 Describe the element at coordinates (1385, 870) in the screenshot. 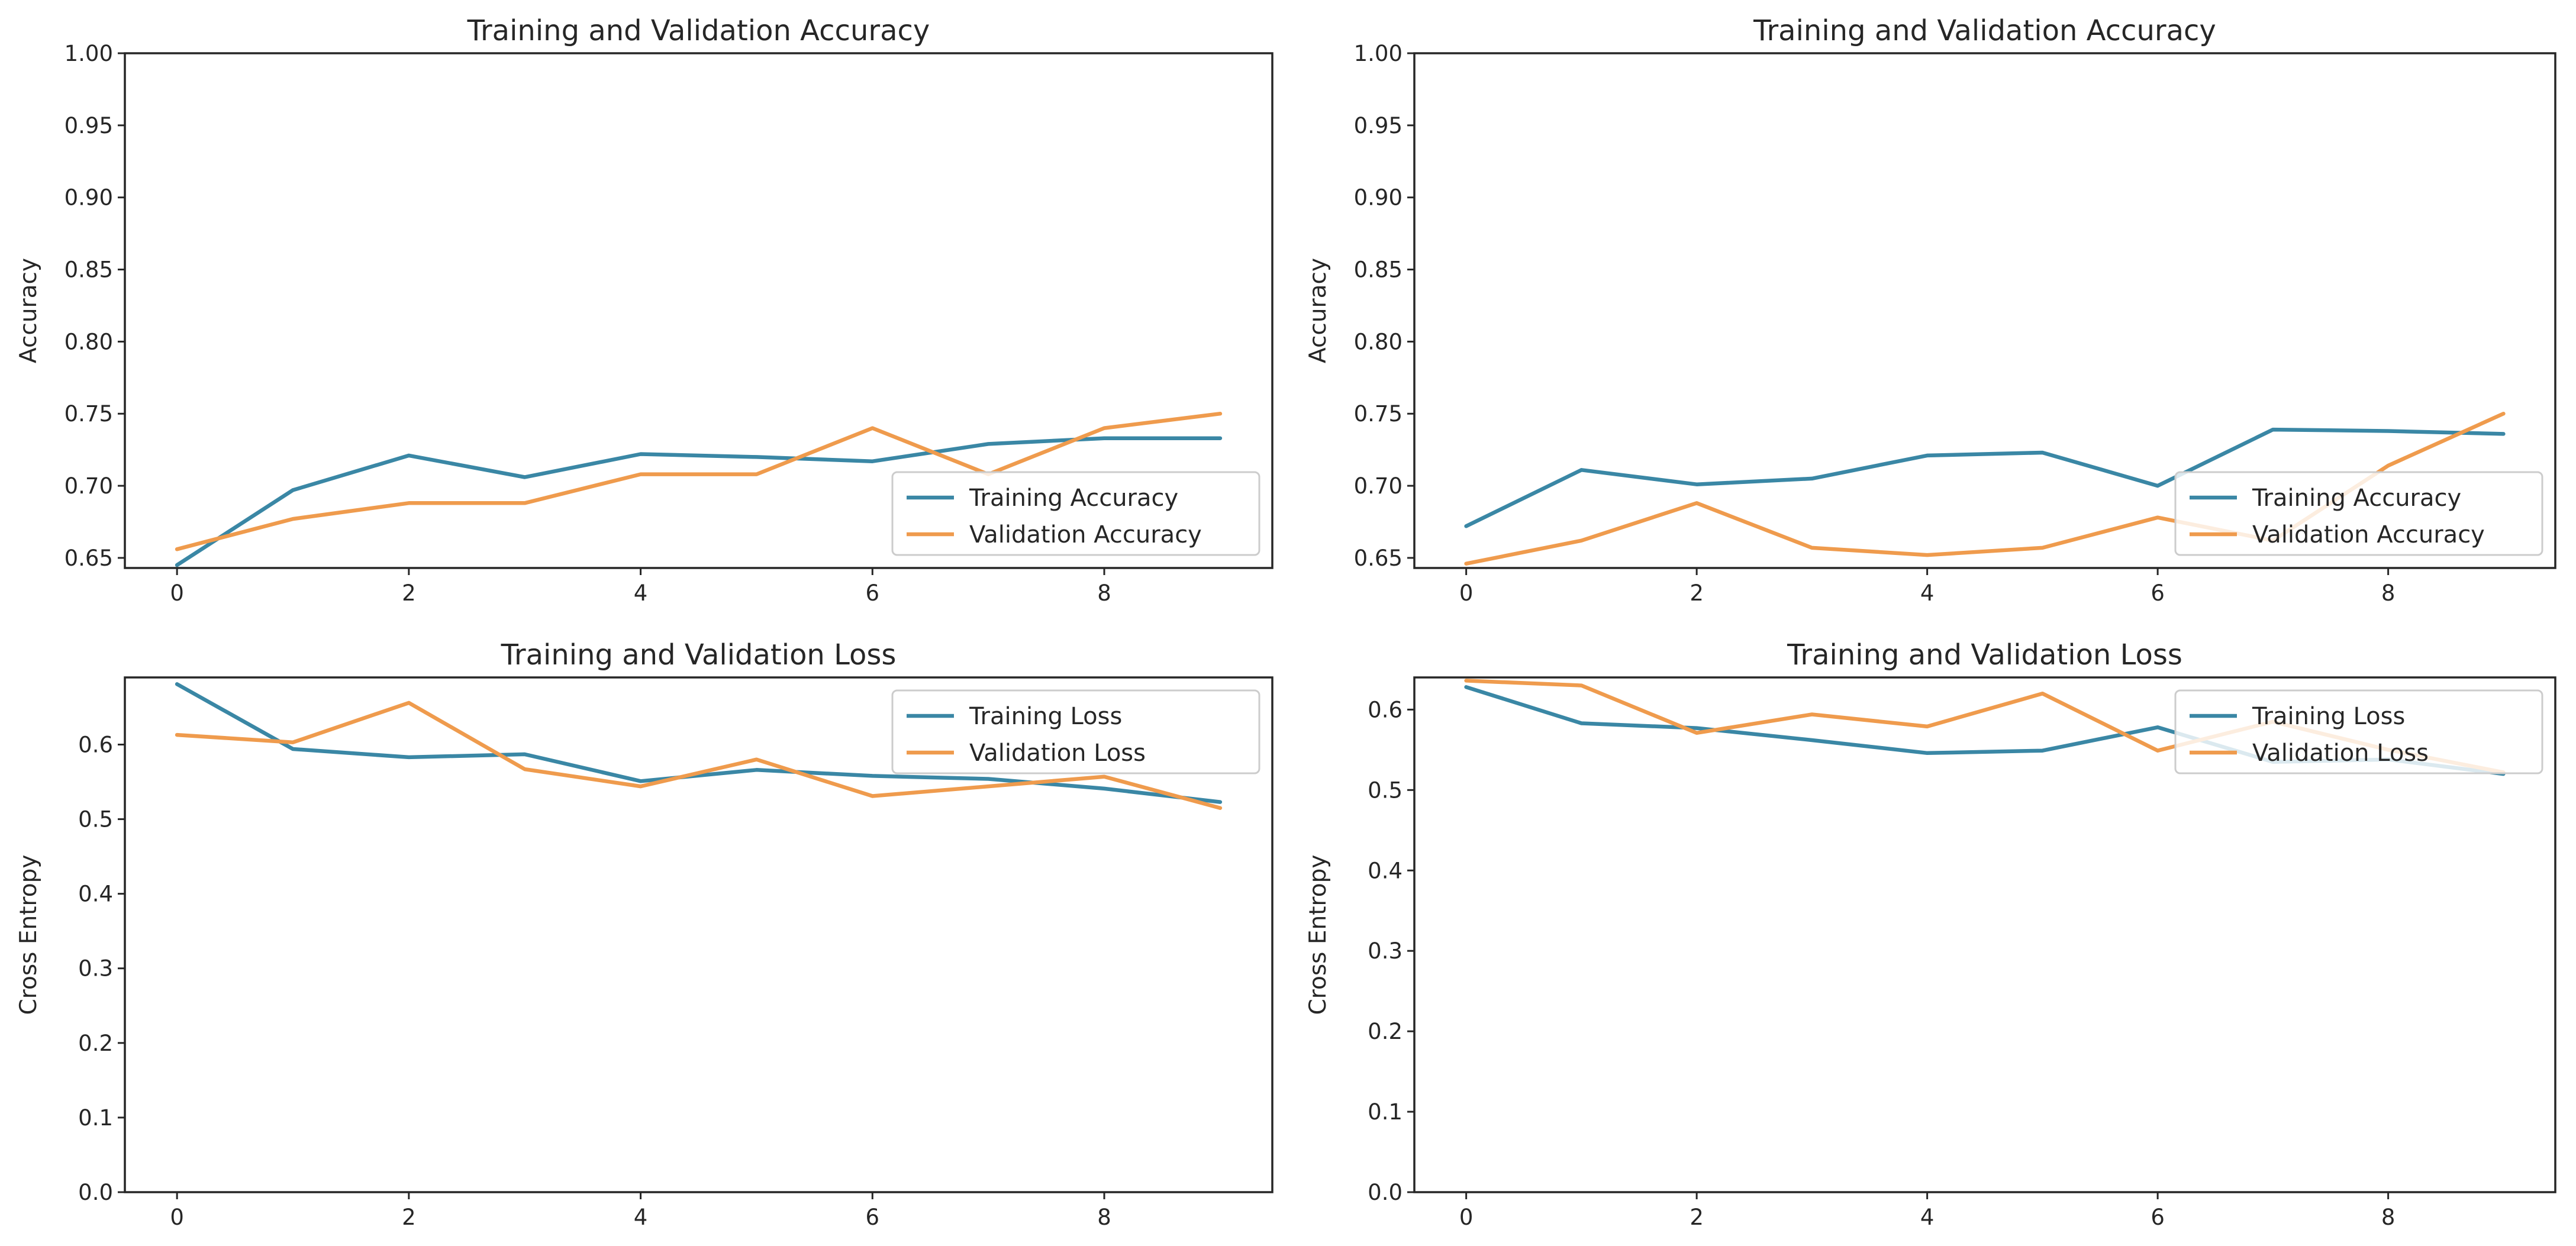

I see `y-tick-label: 0.4` at that location.